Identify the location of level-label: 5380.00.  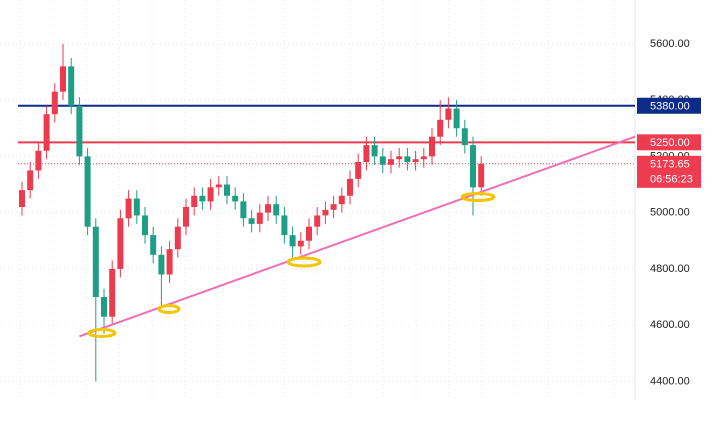
(670, 107).